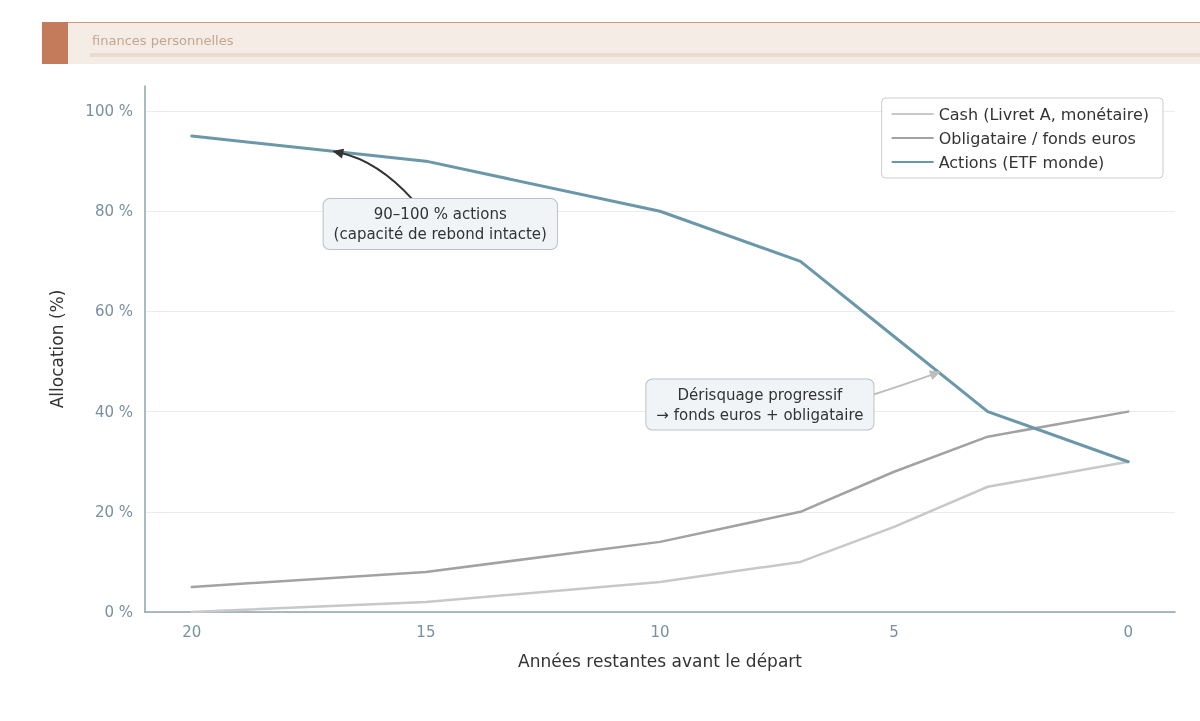  What do you see at coordinates (440, 224) in the screenshot?
I see `annotation: 90–100 % actions (capacité de rebond intacte)` at bounding box center [440, 224].